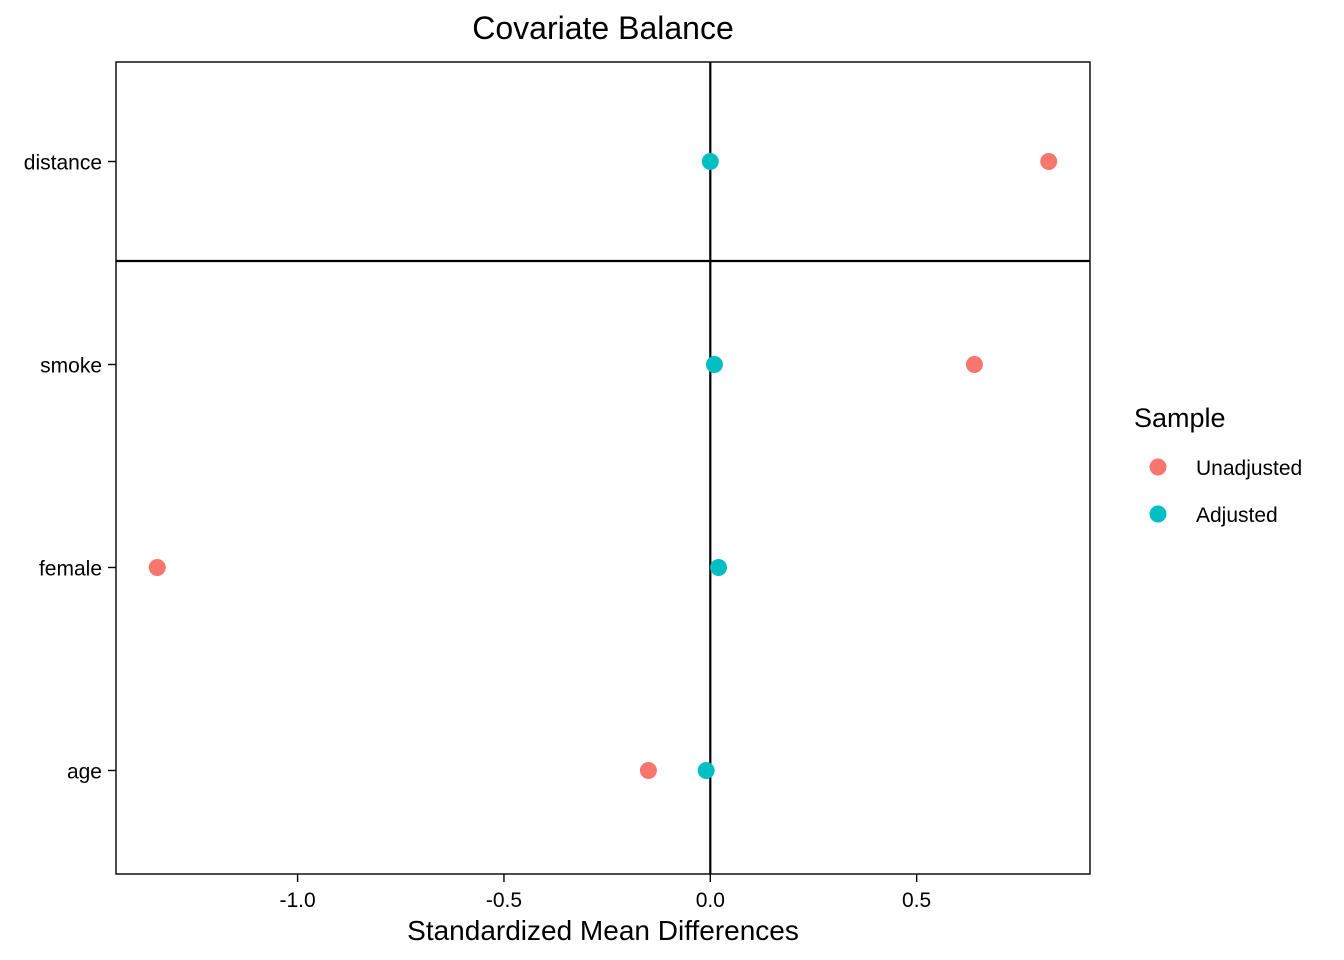  Describe the element at coordinates (719, 567) in the screenshot. I see `data-point-adjusted-female` at that location.